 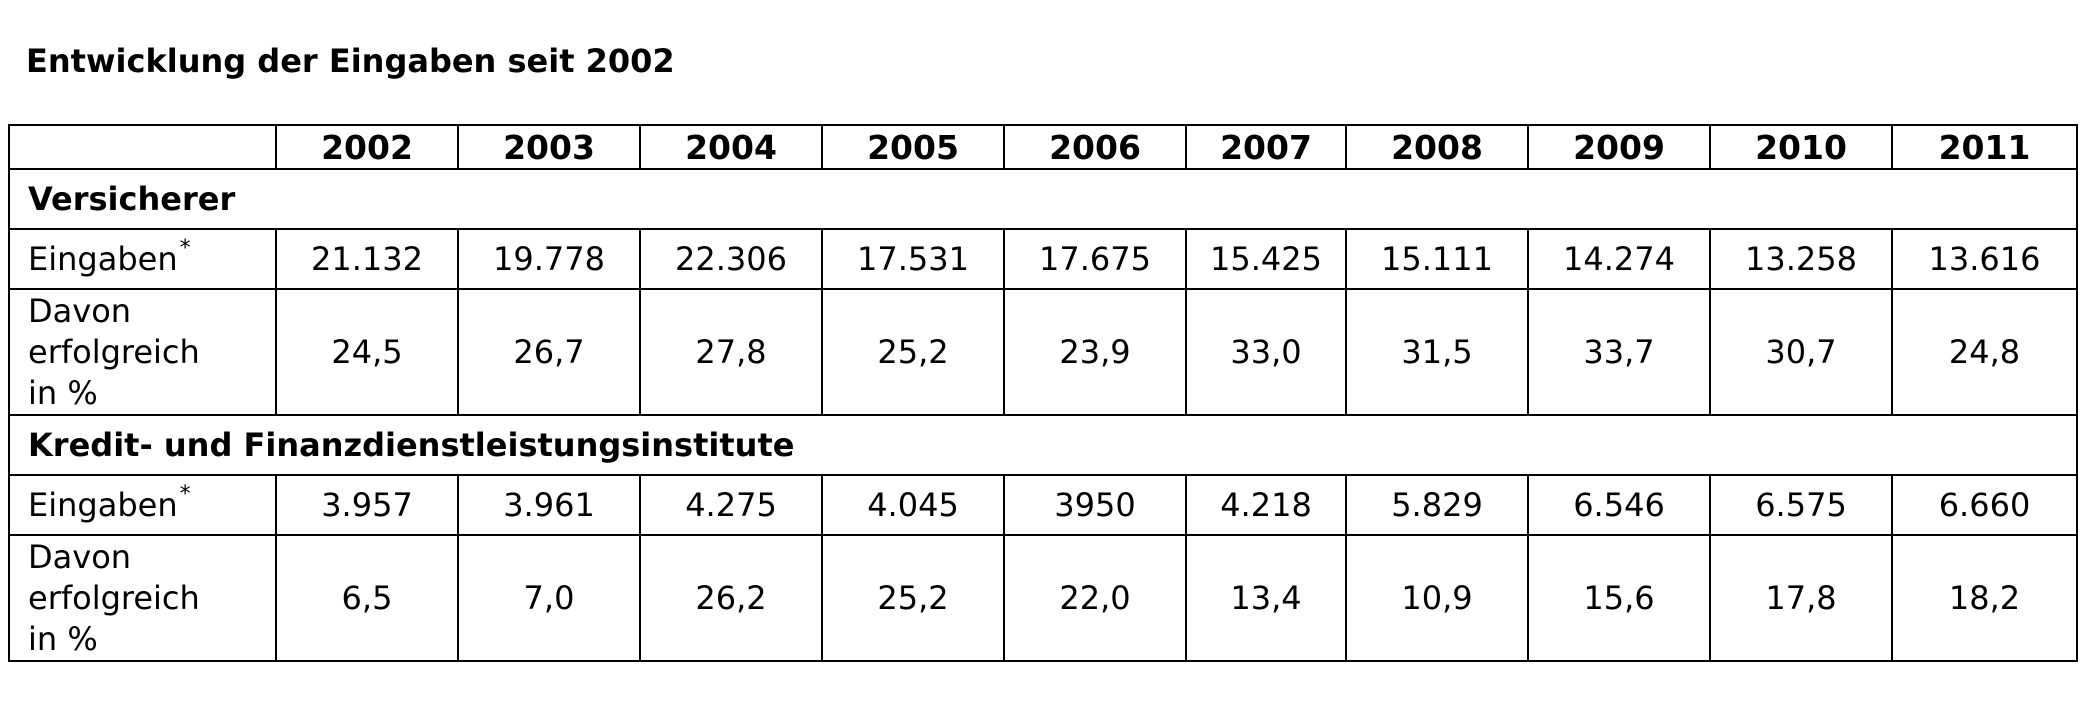 What do you see at coordinates (549, 505) in the screenshot?
I see `eingaben-cell: 3.961` at bounding box center [549, 505].